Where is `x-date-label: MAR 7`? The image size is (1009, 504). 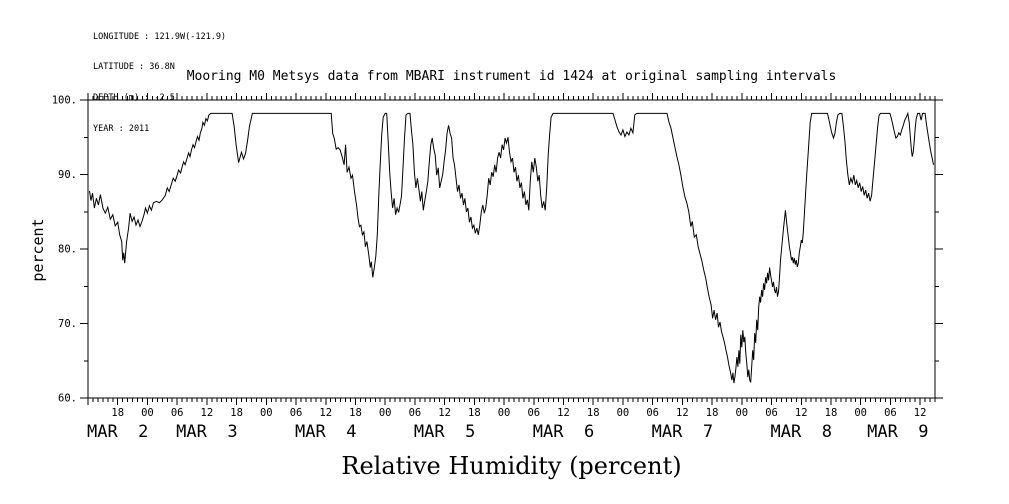
x-date-label: MAR 7 is located at coordinates (682, 432).